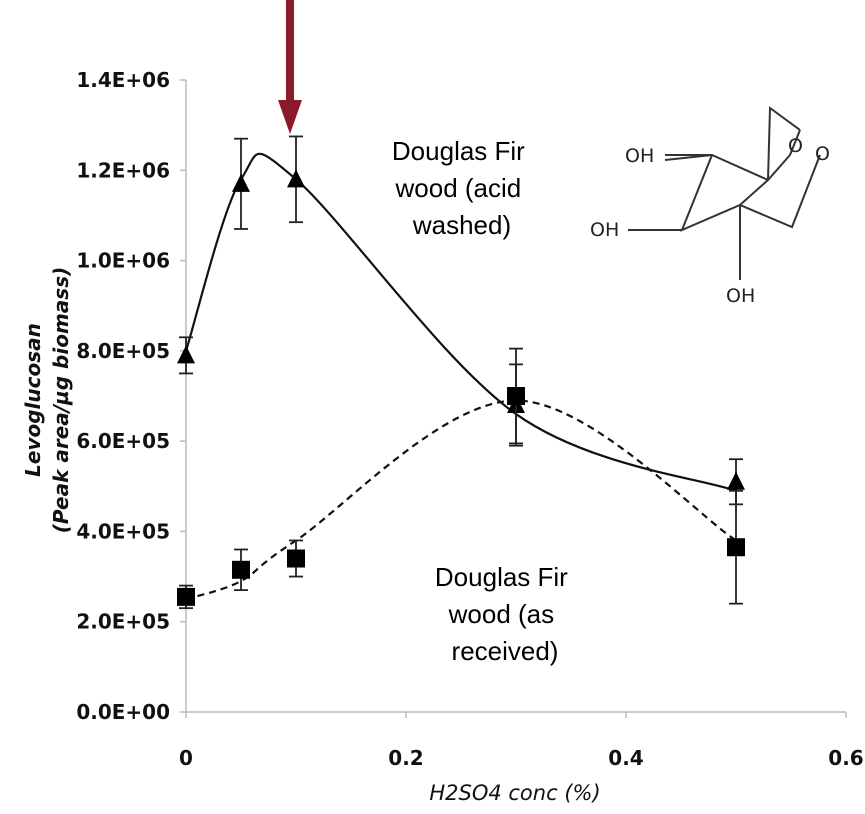 The image size is (865, 814). Describe the element at coordinates (521, 741) in the screenshot. I see `x-tick-labels: 0 0.2 0.4 0.6` at that location.